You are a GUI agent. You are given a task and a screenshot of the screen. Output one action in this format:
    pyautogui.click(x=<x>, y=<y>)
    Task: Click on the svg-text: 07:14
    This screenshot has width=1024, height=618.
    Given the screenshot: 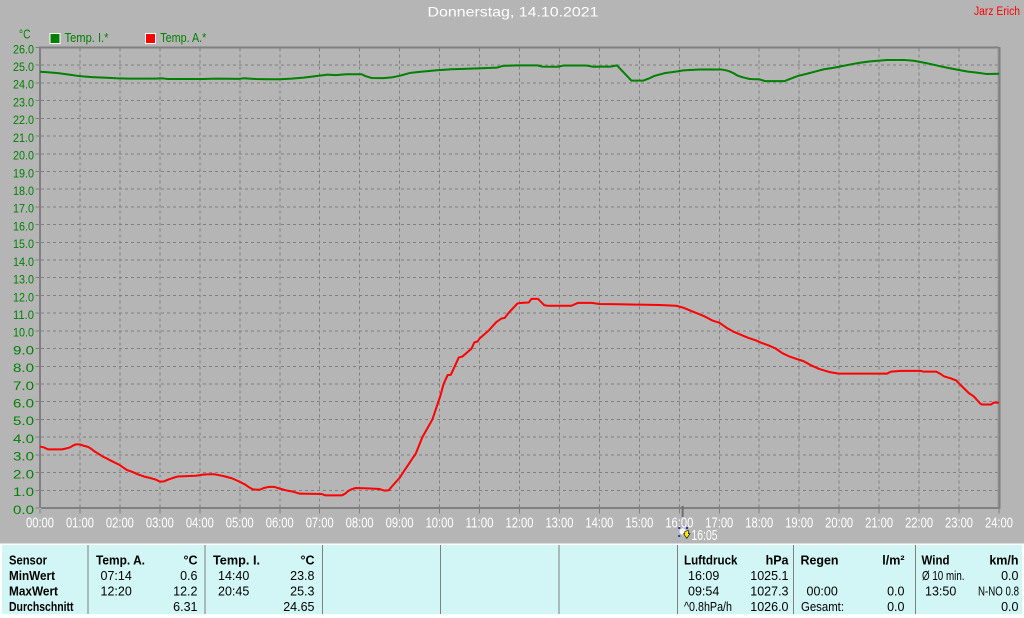 What is the action you would take?
    pyautogui.click(x=116, y=576)
    